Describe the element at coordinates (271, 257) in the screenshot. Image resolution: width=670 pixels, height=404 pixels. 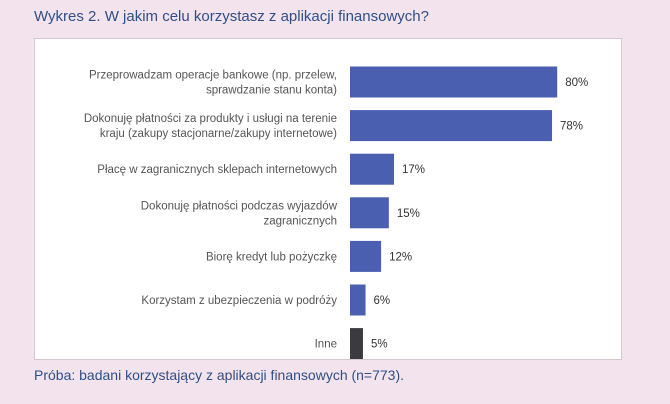
I see `category-label: Biorę kredyt lub pożyczkę` at that location.